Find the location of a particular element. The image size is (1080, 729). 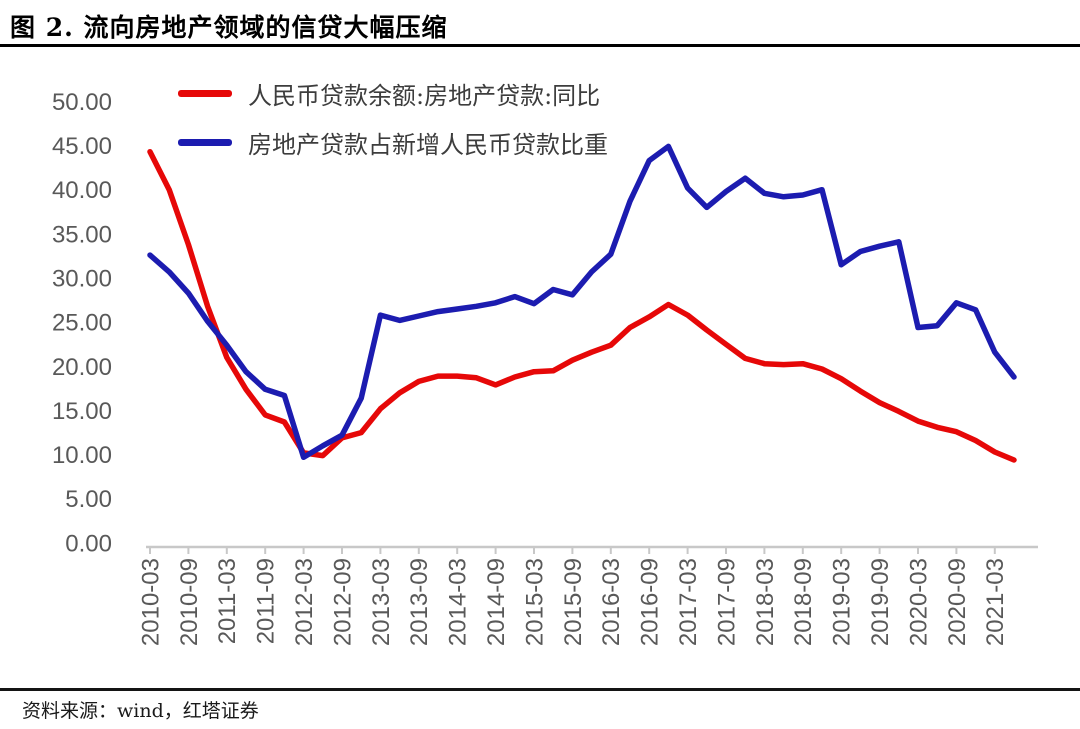

source-note: 资料来源：wind，红塔证券 is located at coordinates (140, 711).